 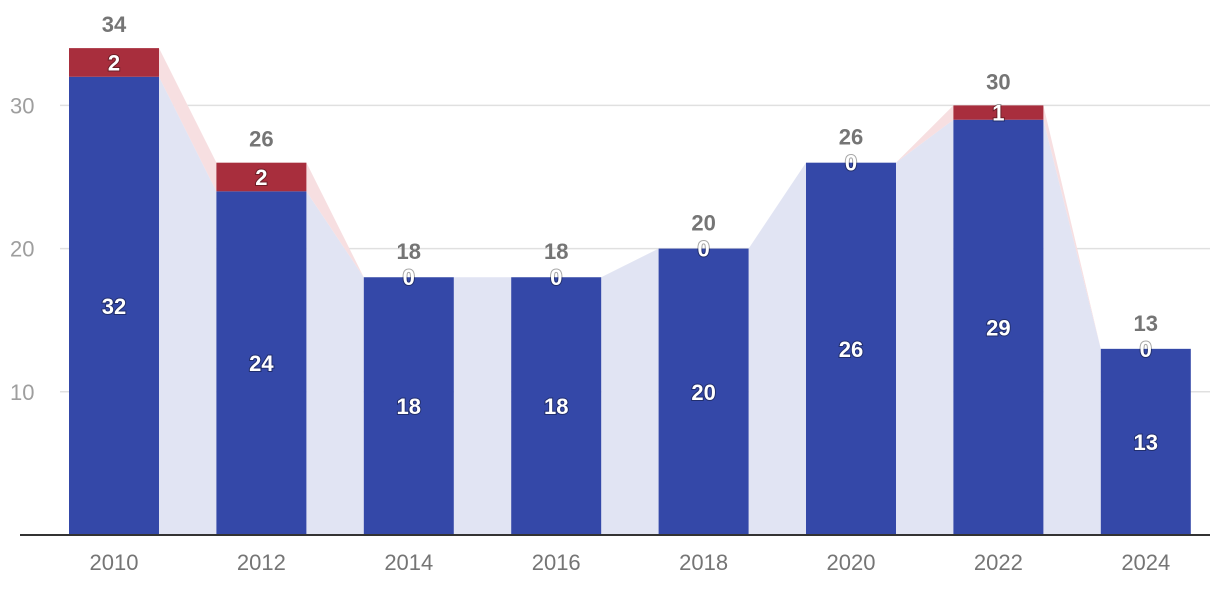 What do you see at coordinates (22, 392) in the screenshot?
I see `y-tick-label: 10` at bounding box center [22, 392].